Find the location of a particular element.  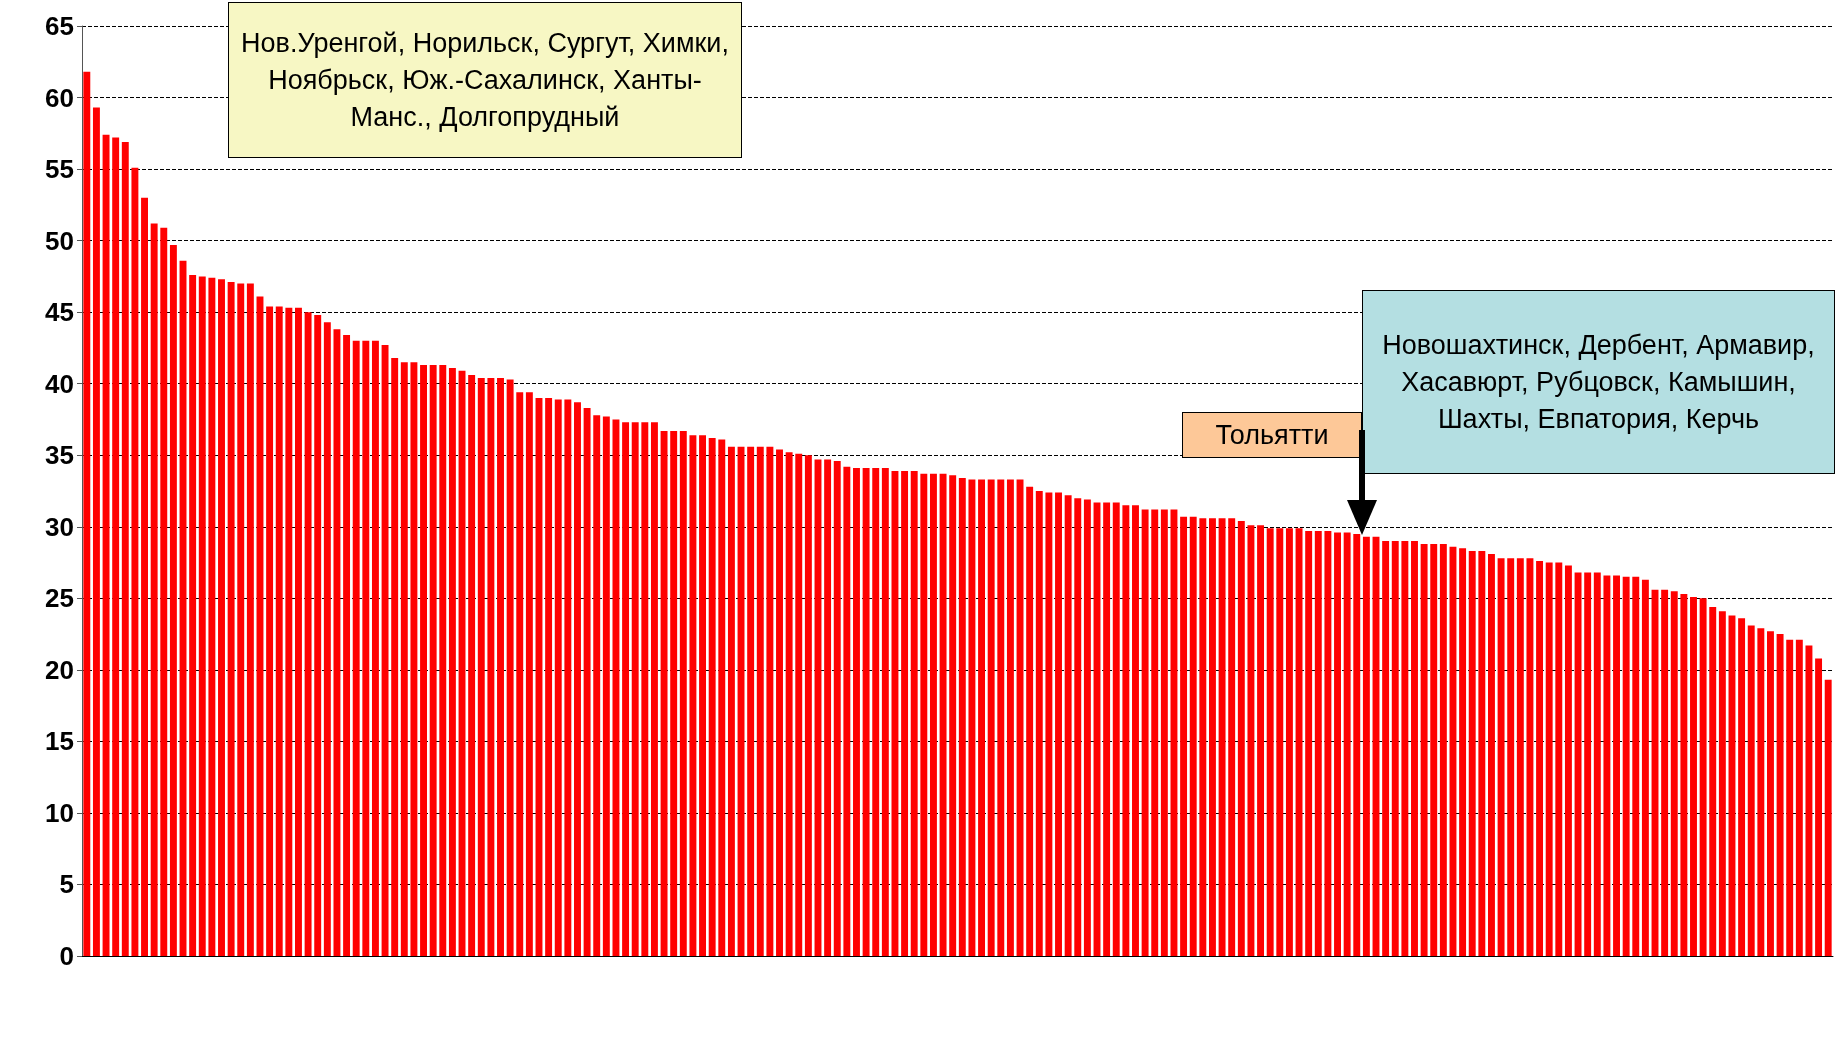

callout-box: Новошахтинск, Дербент, Армавир, Хасавюрт, Рубцовск, Камышин, Шахты, Евпатория, Керчь is located at coordinates (1598, 382).